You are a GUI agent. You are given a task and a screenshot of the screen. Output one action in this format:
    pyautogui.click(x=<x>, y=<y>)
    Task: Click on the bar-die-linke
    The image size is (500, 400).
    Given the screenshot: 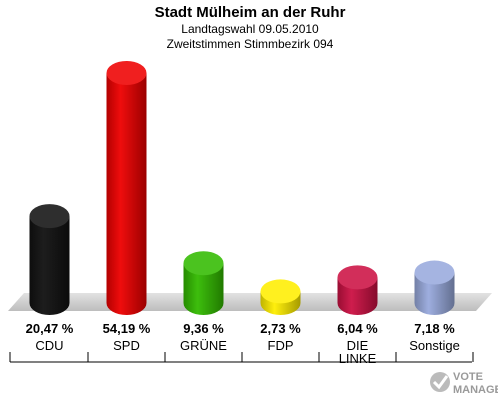 What is the action you would take?
    pyautogui.click(x=357, y=290)
    